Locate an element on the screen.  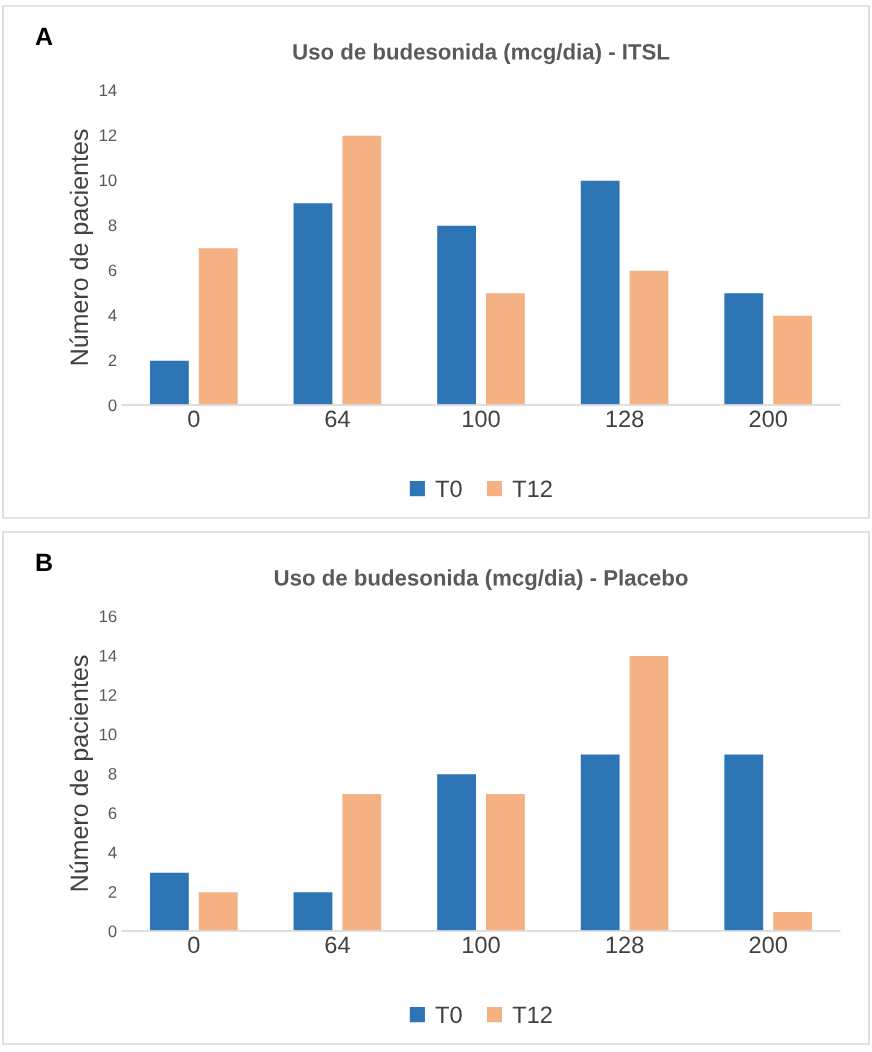
y-tick-label: 16 is located at coordinates (108, 616).